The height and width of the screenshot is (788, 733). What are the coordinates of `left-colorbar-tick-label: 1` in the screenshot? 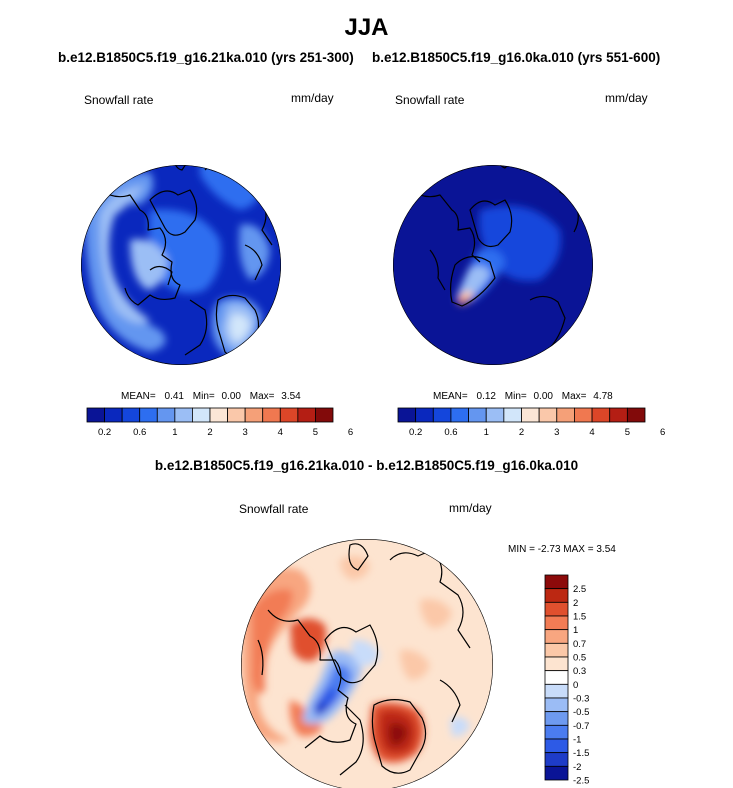 It's located at (174, 432).